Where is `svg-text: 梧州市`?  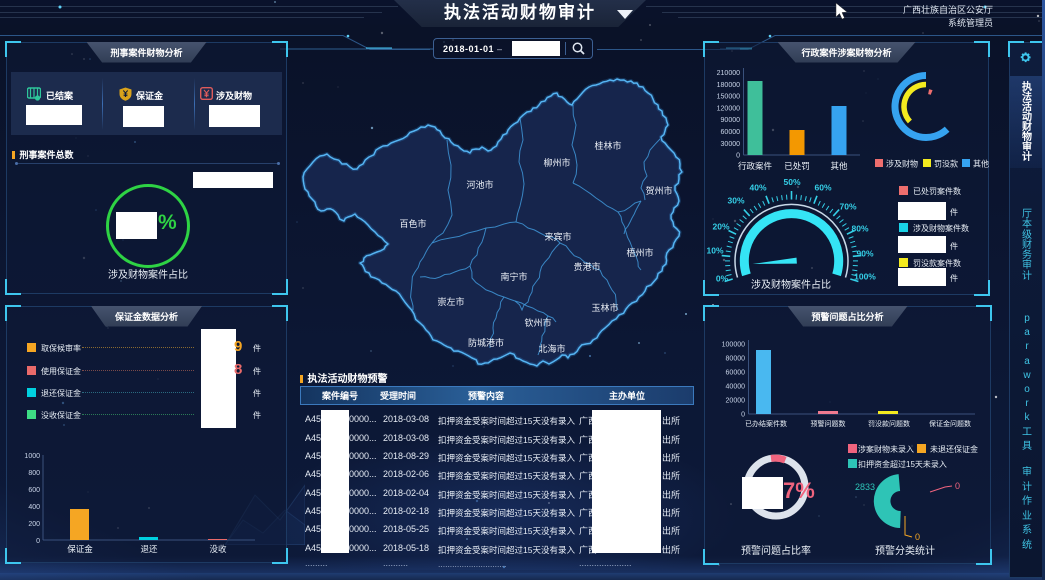 svg-text: 梧州市 is located at coordinates (639, 252).